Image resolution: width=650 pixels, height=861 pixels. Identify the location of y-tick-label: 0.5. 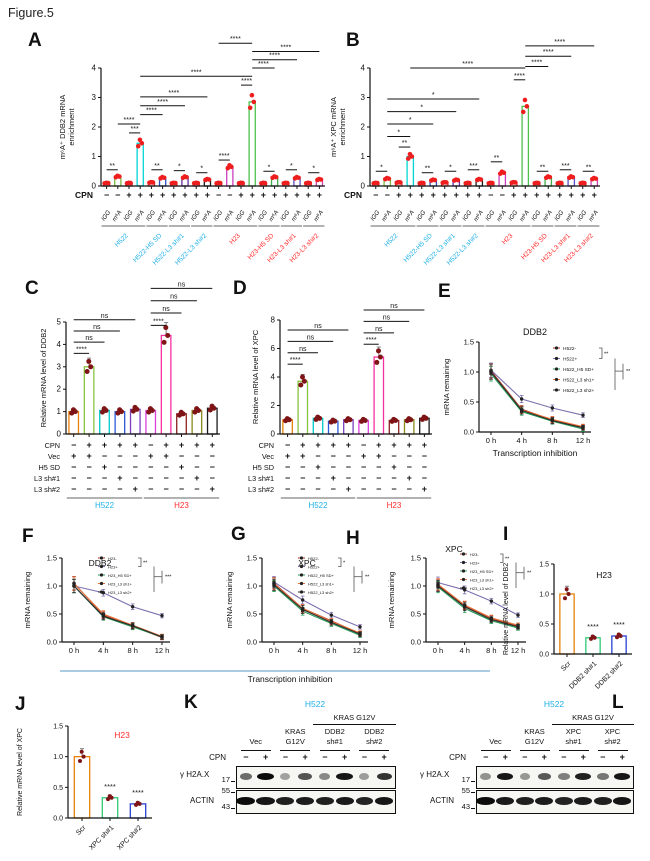
(58, 788).